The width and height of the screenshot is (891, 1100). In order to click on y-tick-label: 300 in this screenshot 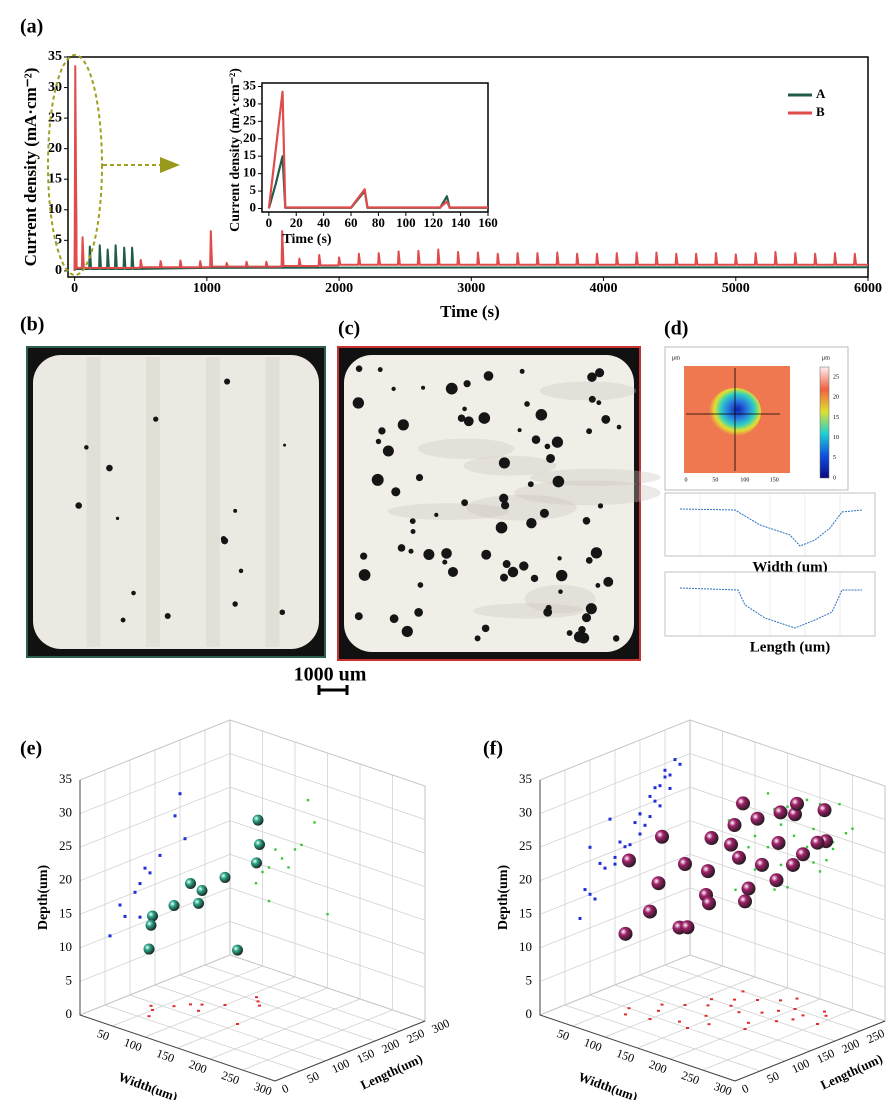, I will do `click(890, 1026)`.